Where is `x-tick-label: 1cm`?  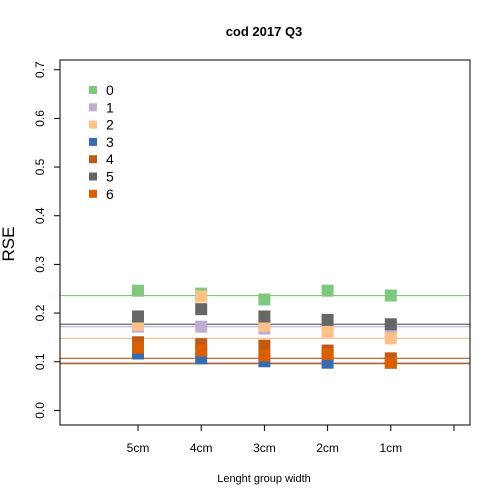
x-tick-label: 1cm is located at coordinates (390, 448).